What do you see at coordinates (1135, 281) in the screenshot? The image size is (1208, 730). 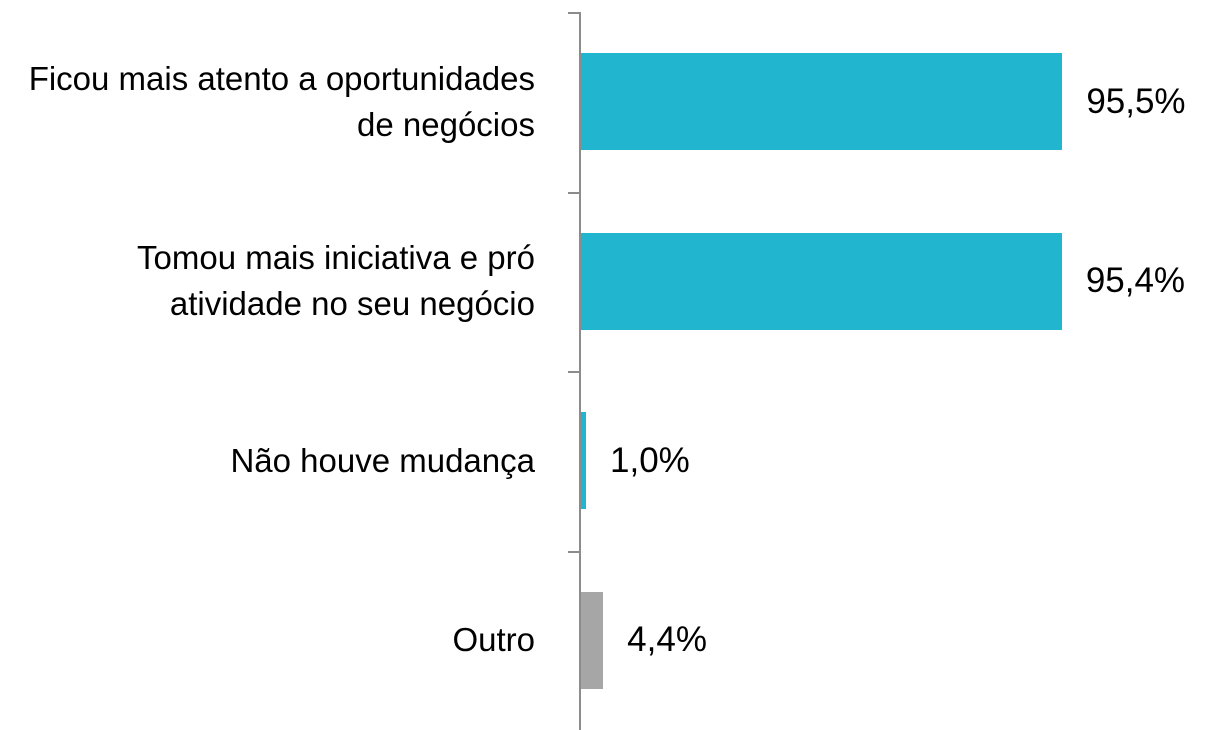 I see `value-label: 95,4%` at bounding box center [1135, 281].